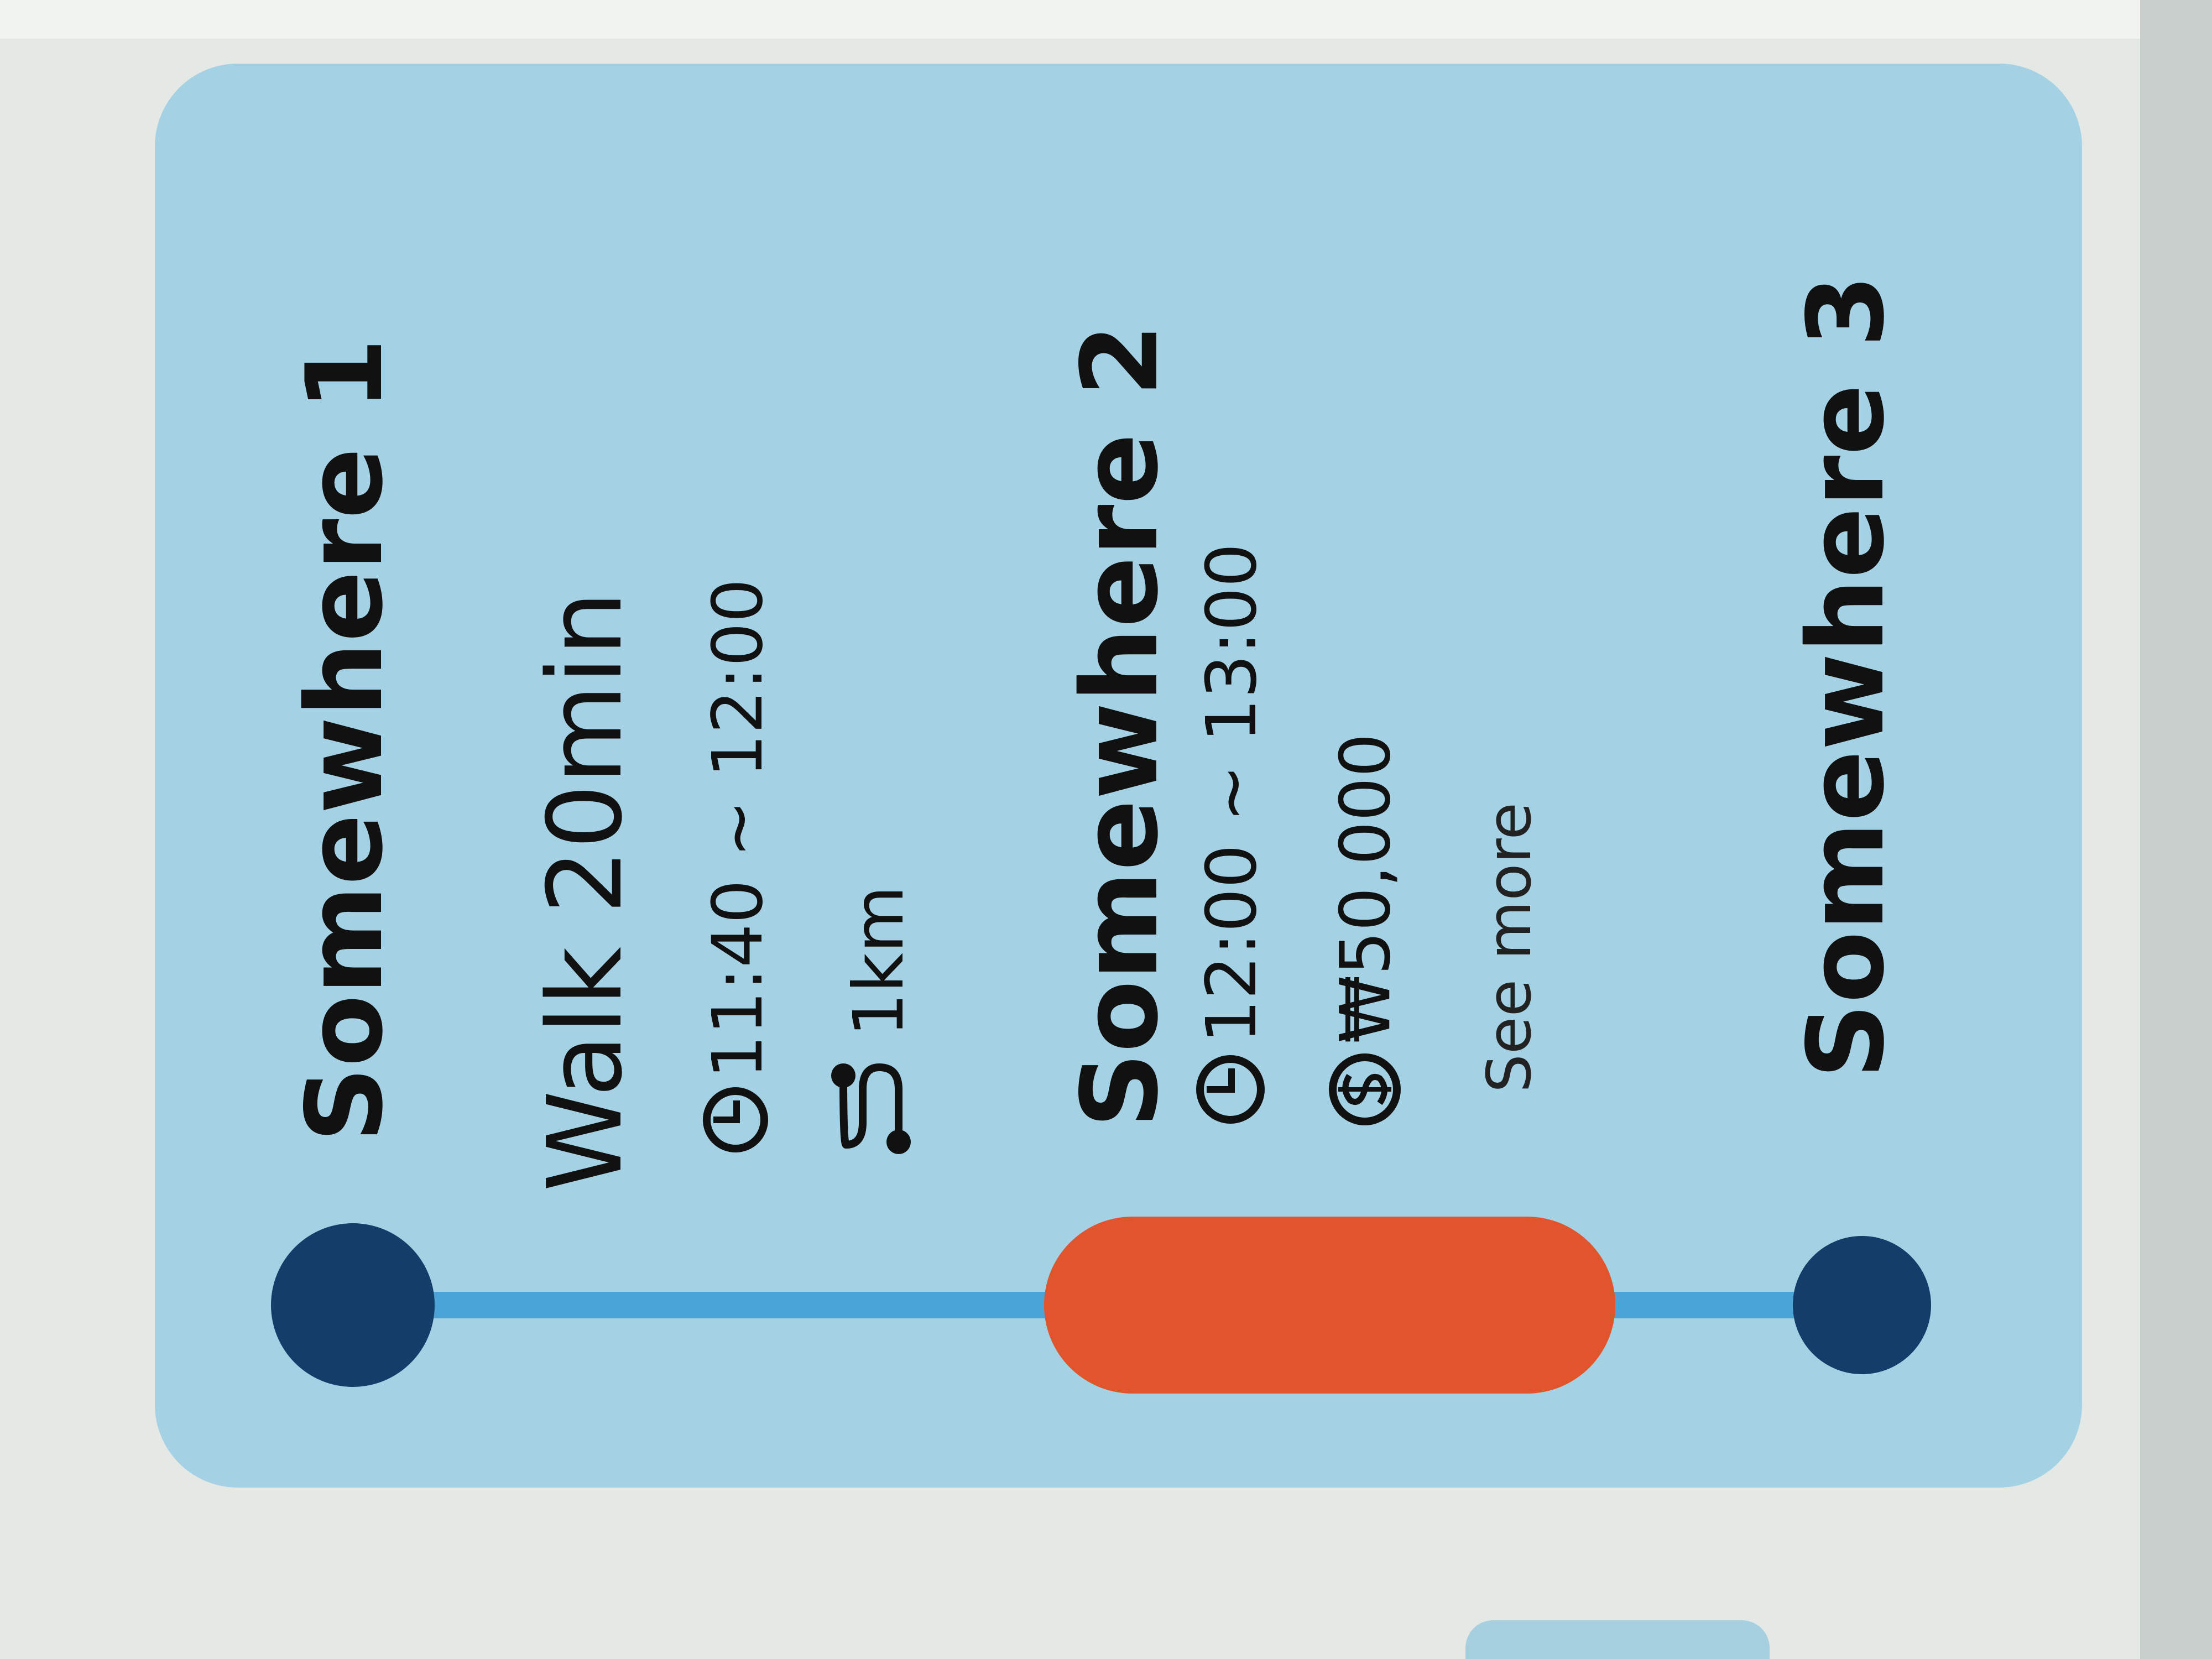  I want to click on price-icon, so click(1365, 1089).